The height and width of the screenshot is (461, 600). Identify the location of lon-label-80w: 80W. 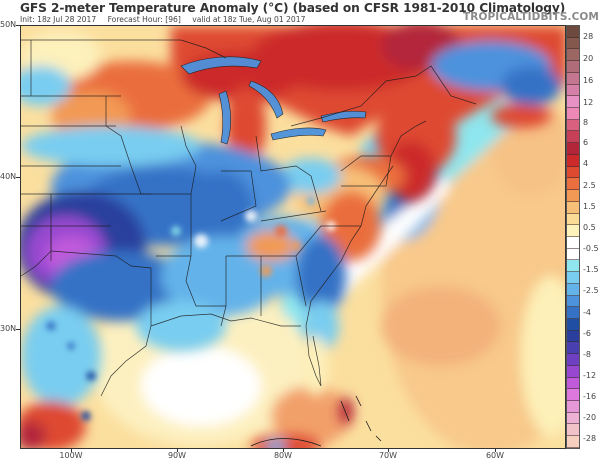
(283, 455).